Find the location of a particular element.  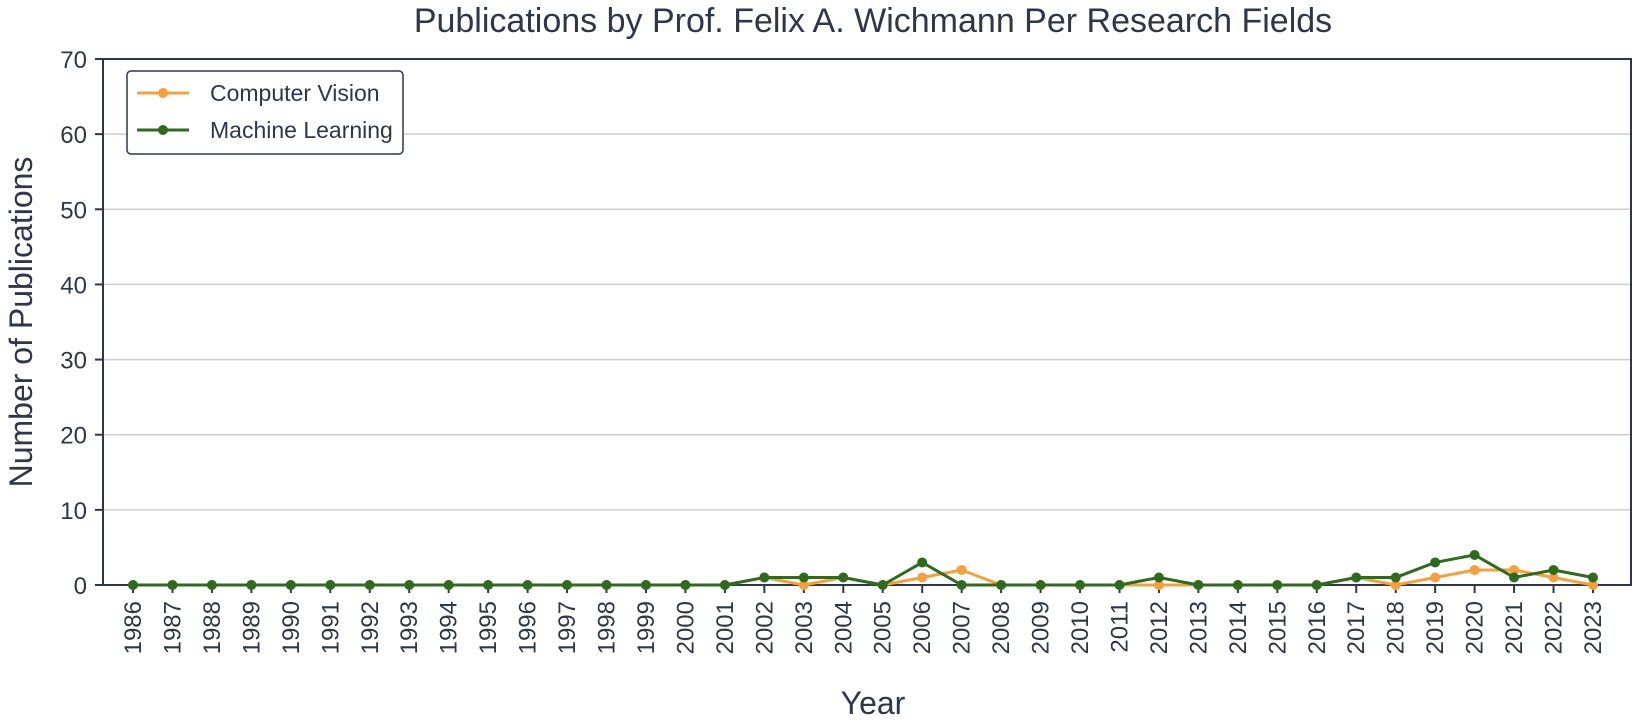

x-tick-label: 1995 is located at coordinates (488, 627).